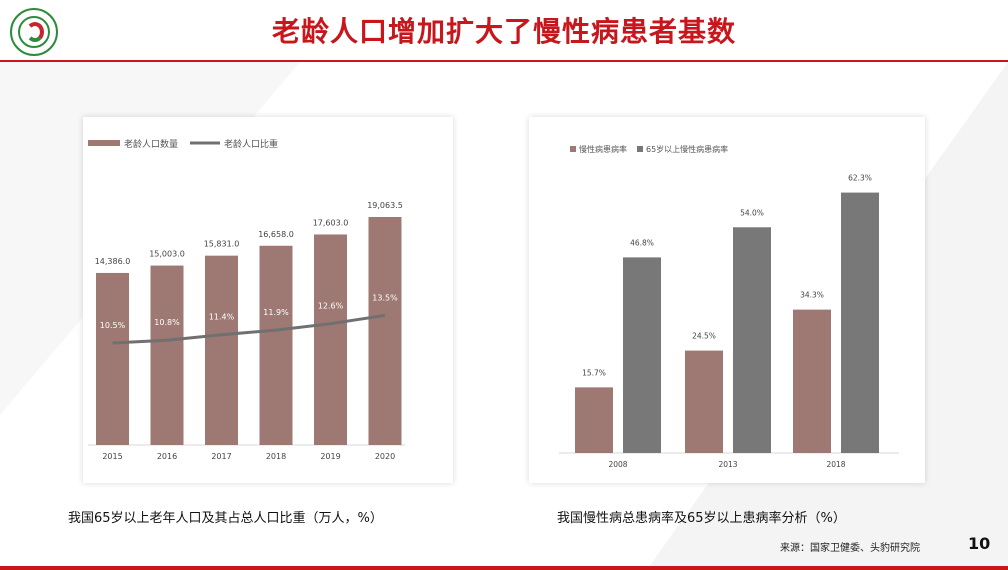 The height and width of the screenshot is (570, 1008). What do you see at coordinates (640, 149) in the screenshot?
I see `legend-swatch-series2` at bounding box center [640, 149].